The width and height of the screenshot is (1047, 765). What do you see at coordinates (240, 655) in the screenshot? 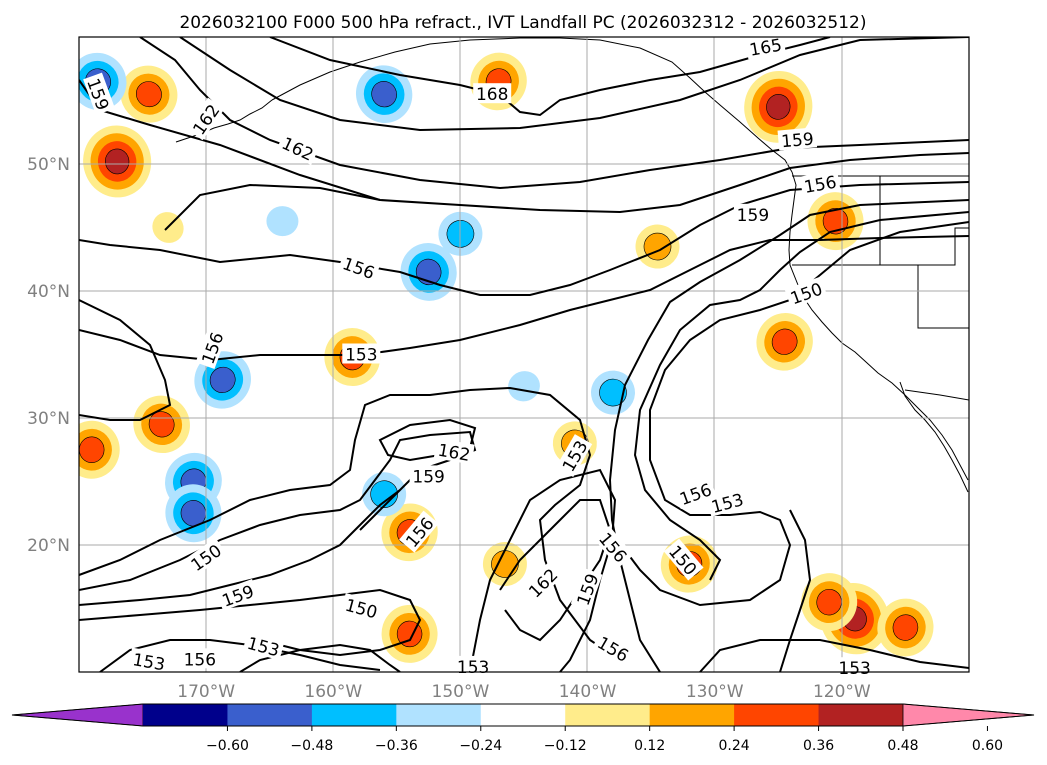
I see `contour-line-153-south` at bounding box center [240, 655].